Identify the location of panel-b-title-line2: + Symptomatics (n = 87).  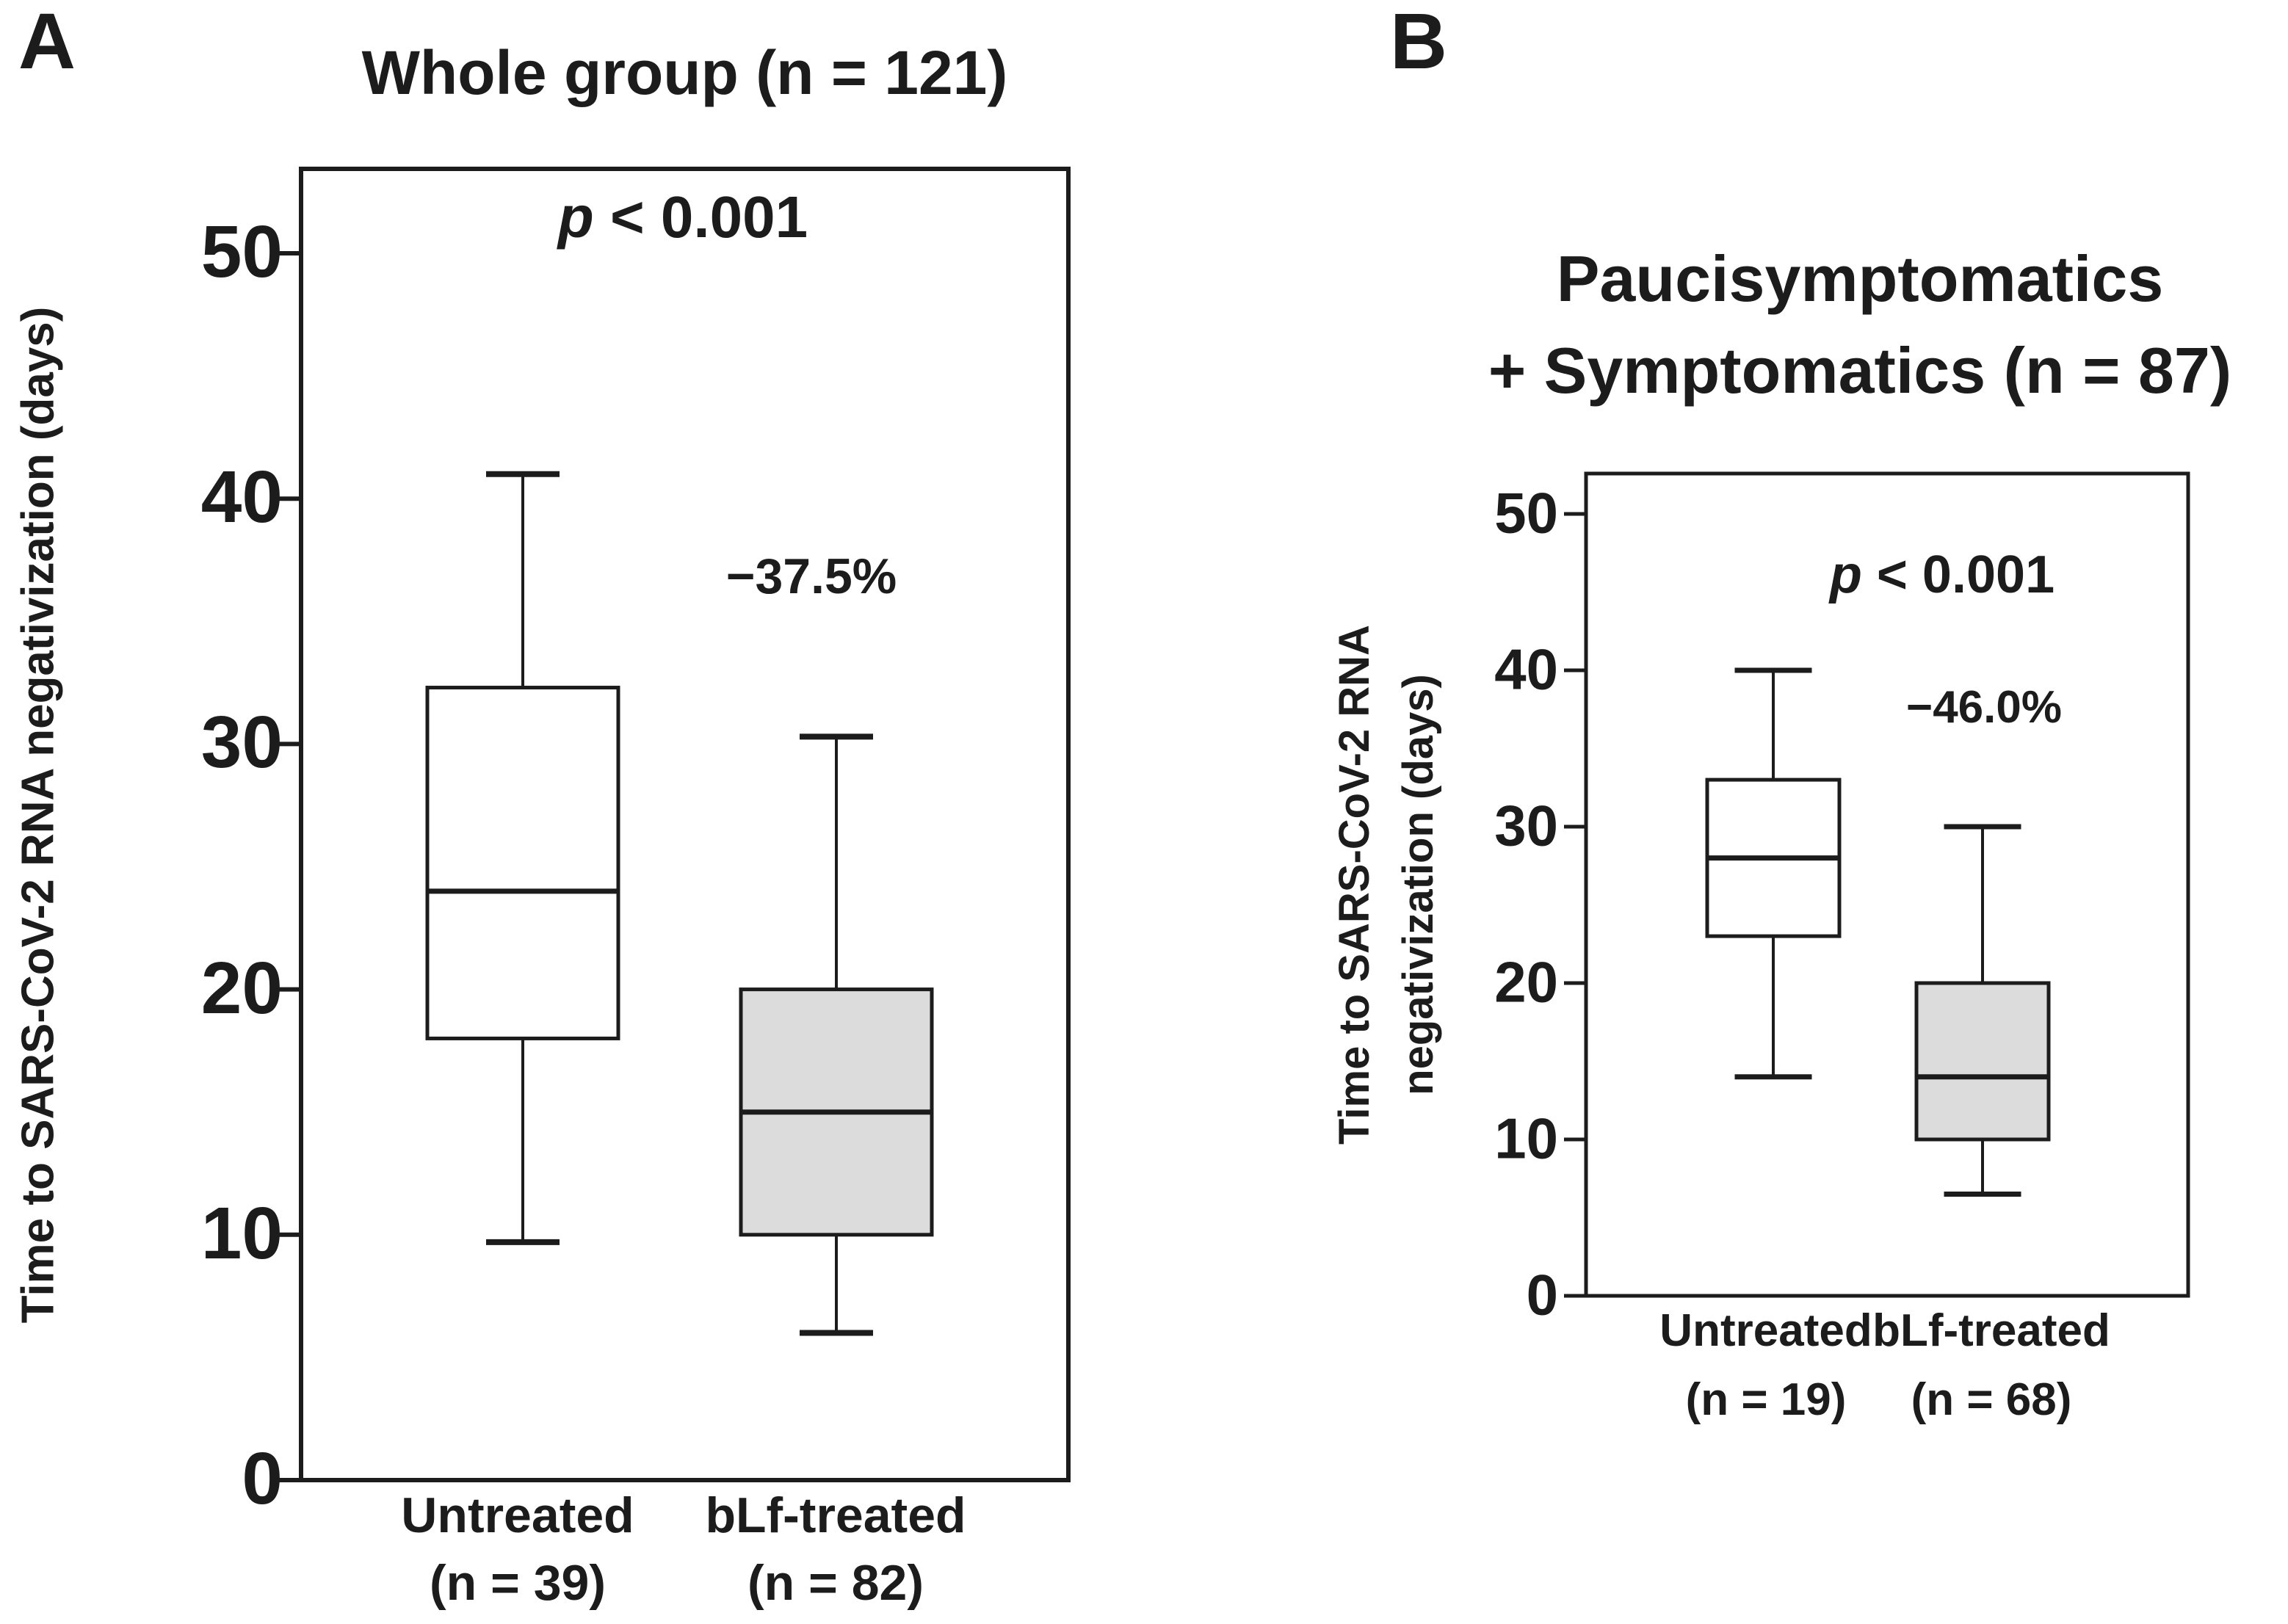
(1860, 370).